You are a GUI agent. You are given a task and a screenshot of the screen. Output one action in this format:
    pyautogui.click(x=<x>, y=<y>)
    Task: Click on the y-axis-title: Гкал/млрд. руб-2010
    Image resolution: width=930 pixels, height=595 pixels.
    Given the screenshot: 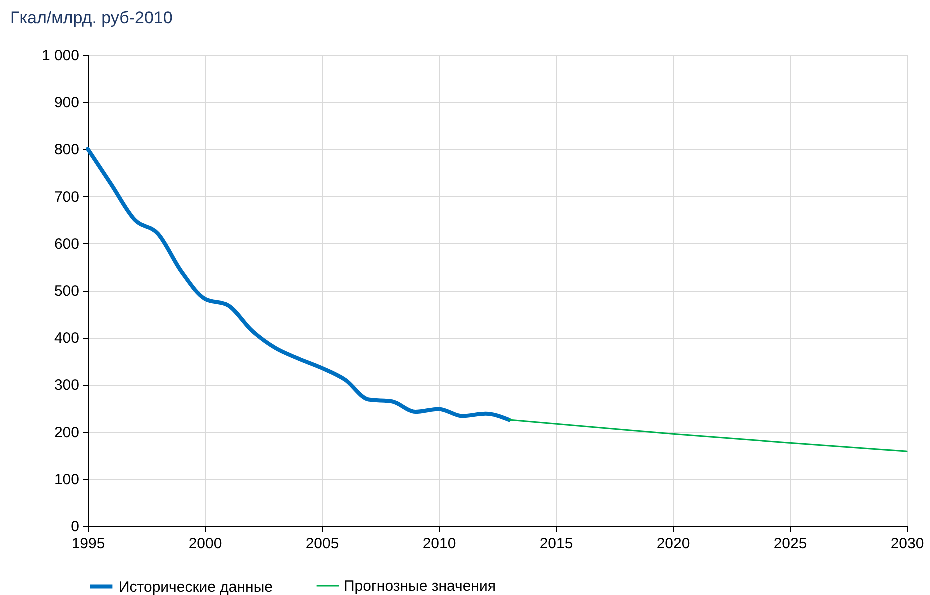 What is the action you would take?
    pyautogui.click(x=91, y=18)
    